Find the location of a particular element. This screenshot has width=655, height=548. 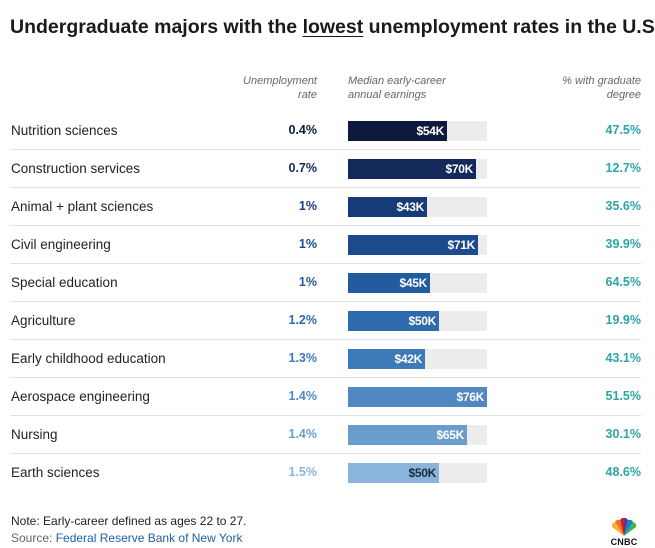

grad-degree-pct: 19.9% is located at coordinates (623, 320).